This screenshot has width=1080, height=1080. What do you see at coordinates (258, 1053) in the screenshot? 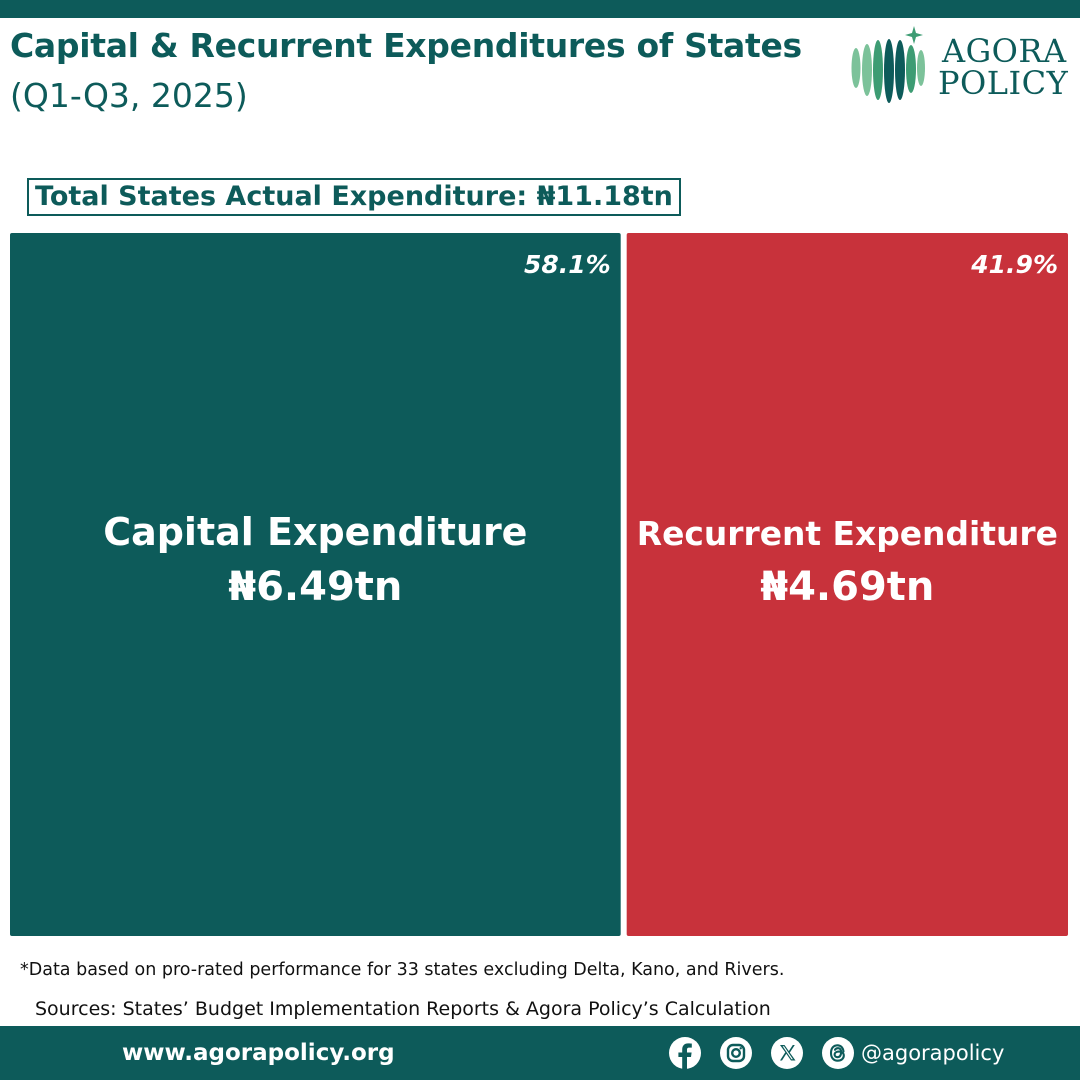
I see `website-link: www.agorapolicy.org` at bounding box center [258, 1053].